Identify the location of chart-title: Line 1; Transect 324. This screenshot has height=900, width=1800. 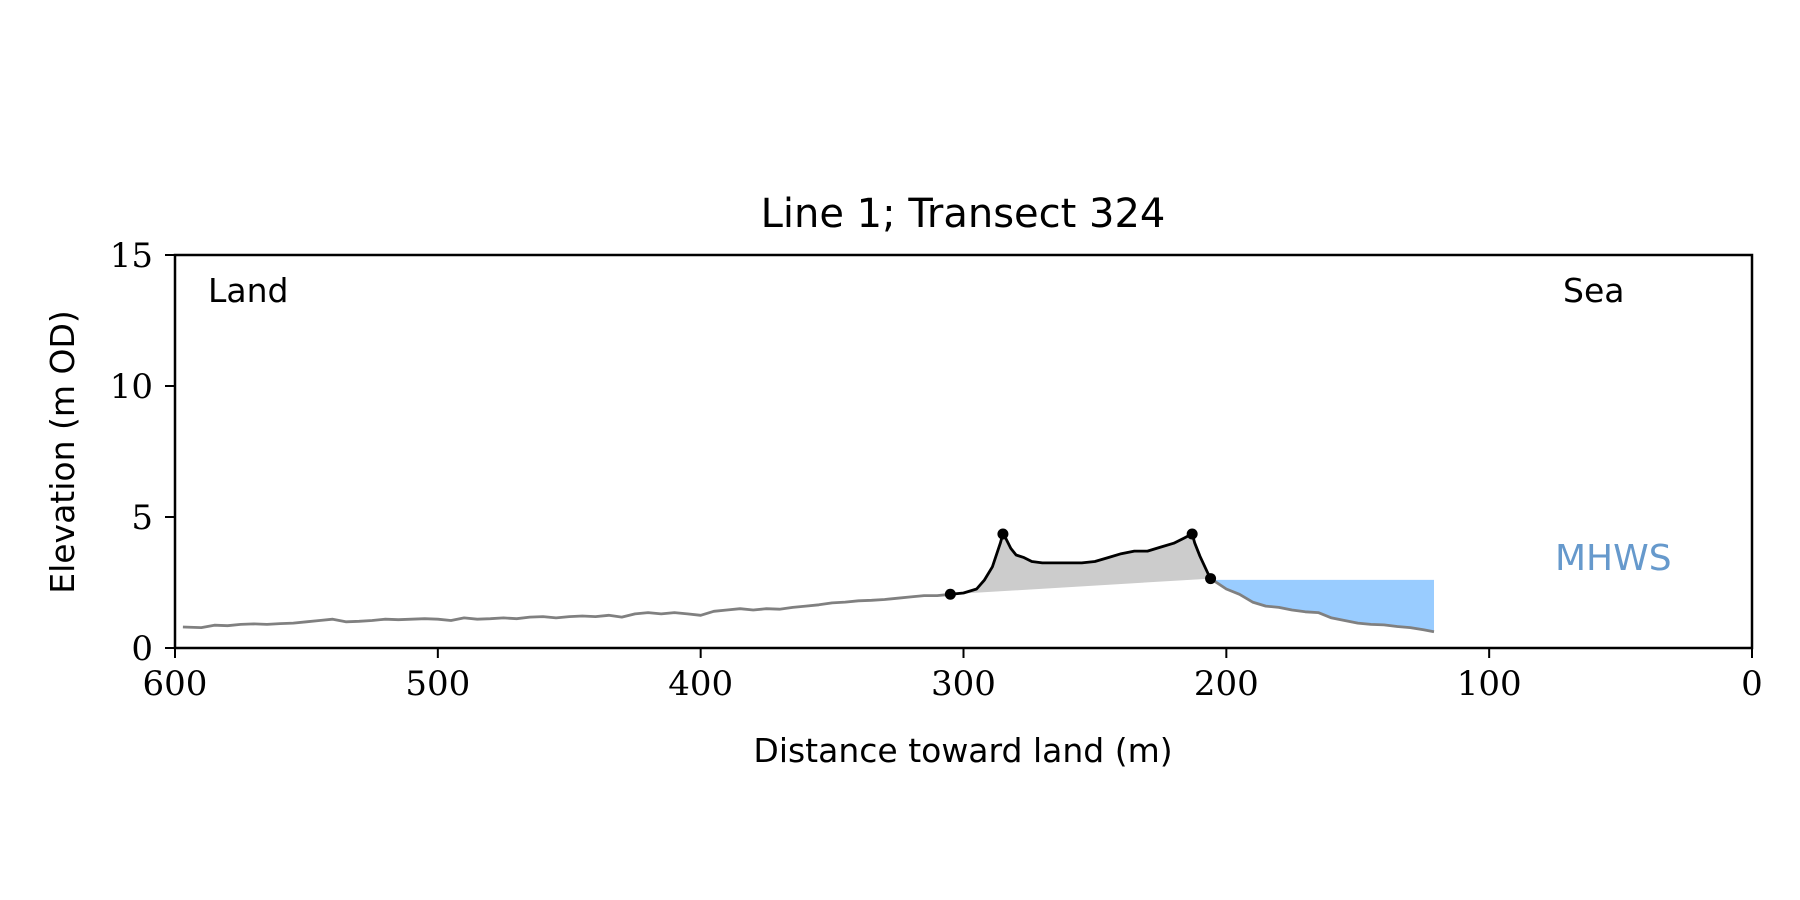
(963, 214).